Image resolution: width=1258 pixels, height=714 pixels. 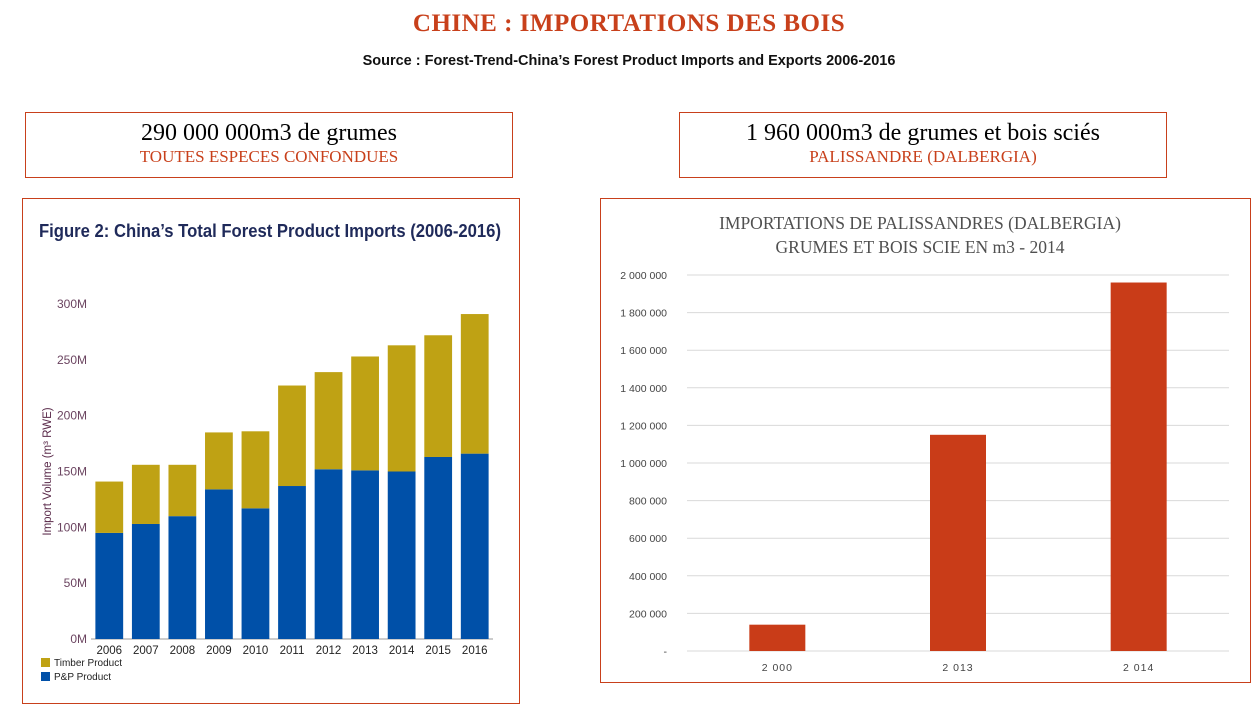 What do you see at coordinates (475, 651) in the screenshot?
I see `x-tick-label: 2016` at bounding box center [475, 651].